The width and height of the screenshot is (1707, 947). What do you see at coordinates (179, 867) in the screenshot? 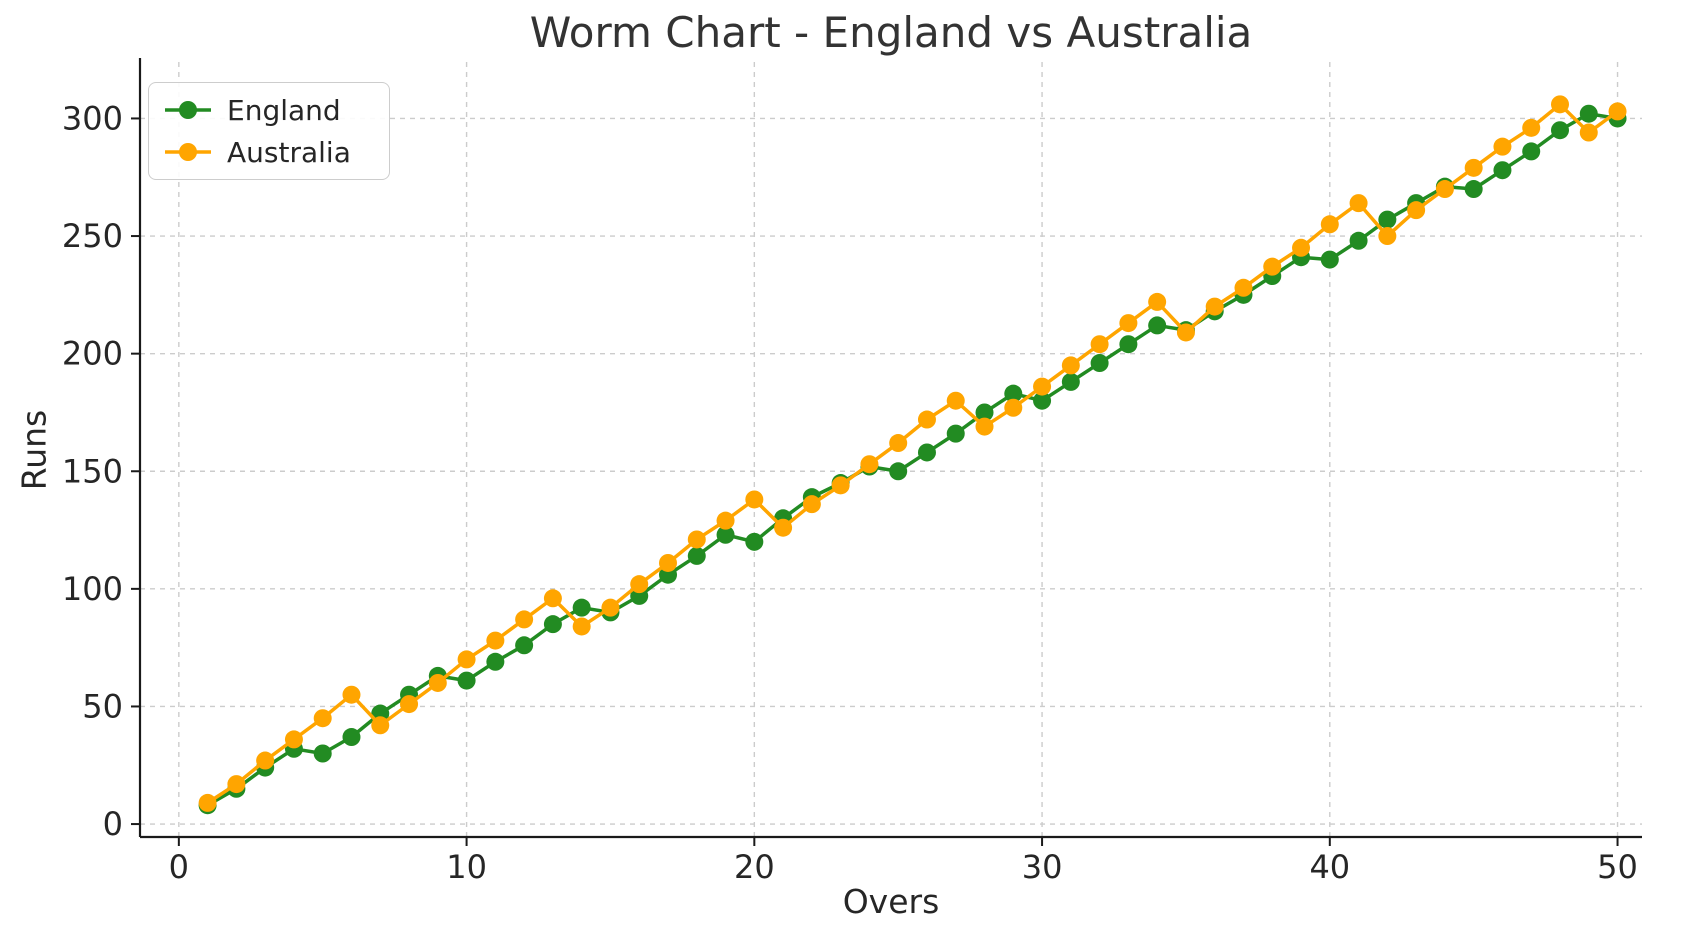
I see `x-tick-label: 0` at bounding box center [179, 867].